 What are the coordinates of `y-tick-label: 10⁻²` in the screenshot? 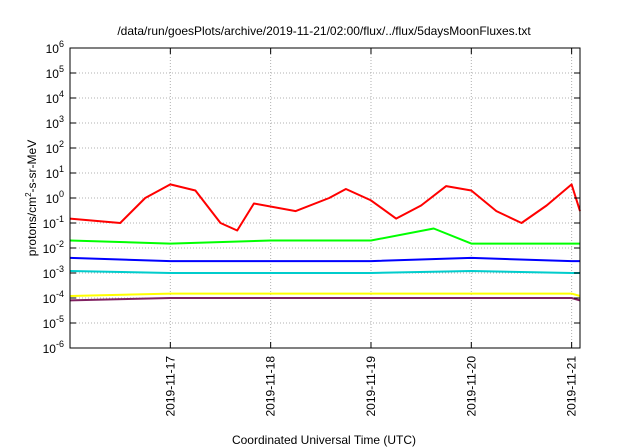 It's located at (53, 247).